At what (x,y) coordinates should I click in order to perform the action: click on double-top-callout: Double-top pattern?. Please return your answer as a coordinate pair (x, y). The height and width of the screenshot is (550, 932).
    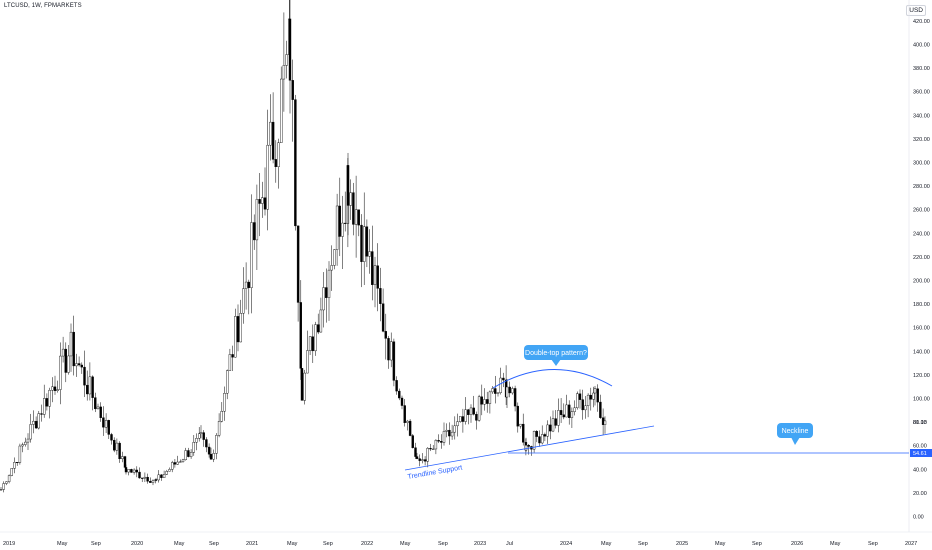
    Looking at the image, I should click on (556, 355).